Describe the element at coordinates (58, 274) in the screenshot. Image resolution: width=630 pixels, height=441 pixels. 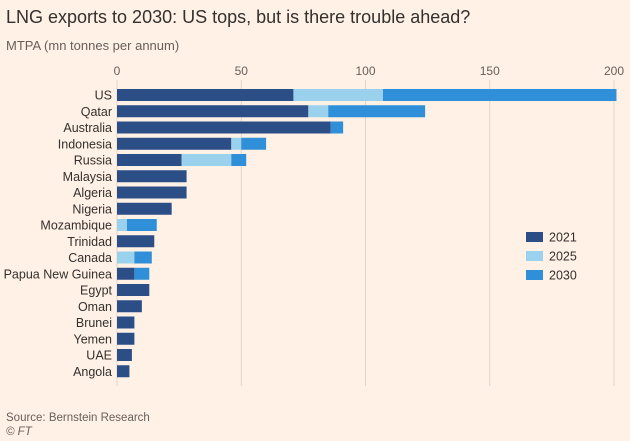
I see `category-label: Papua New Guinea` at that location.